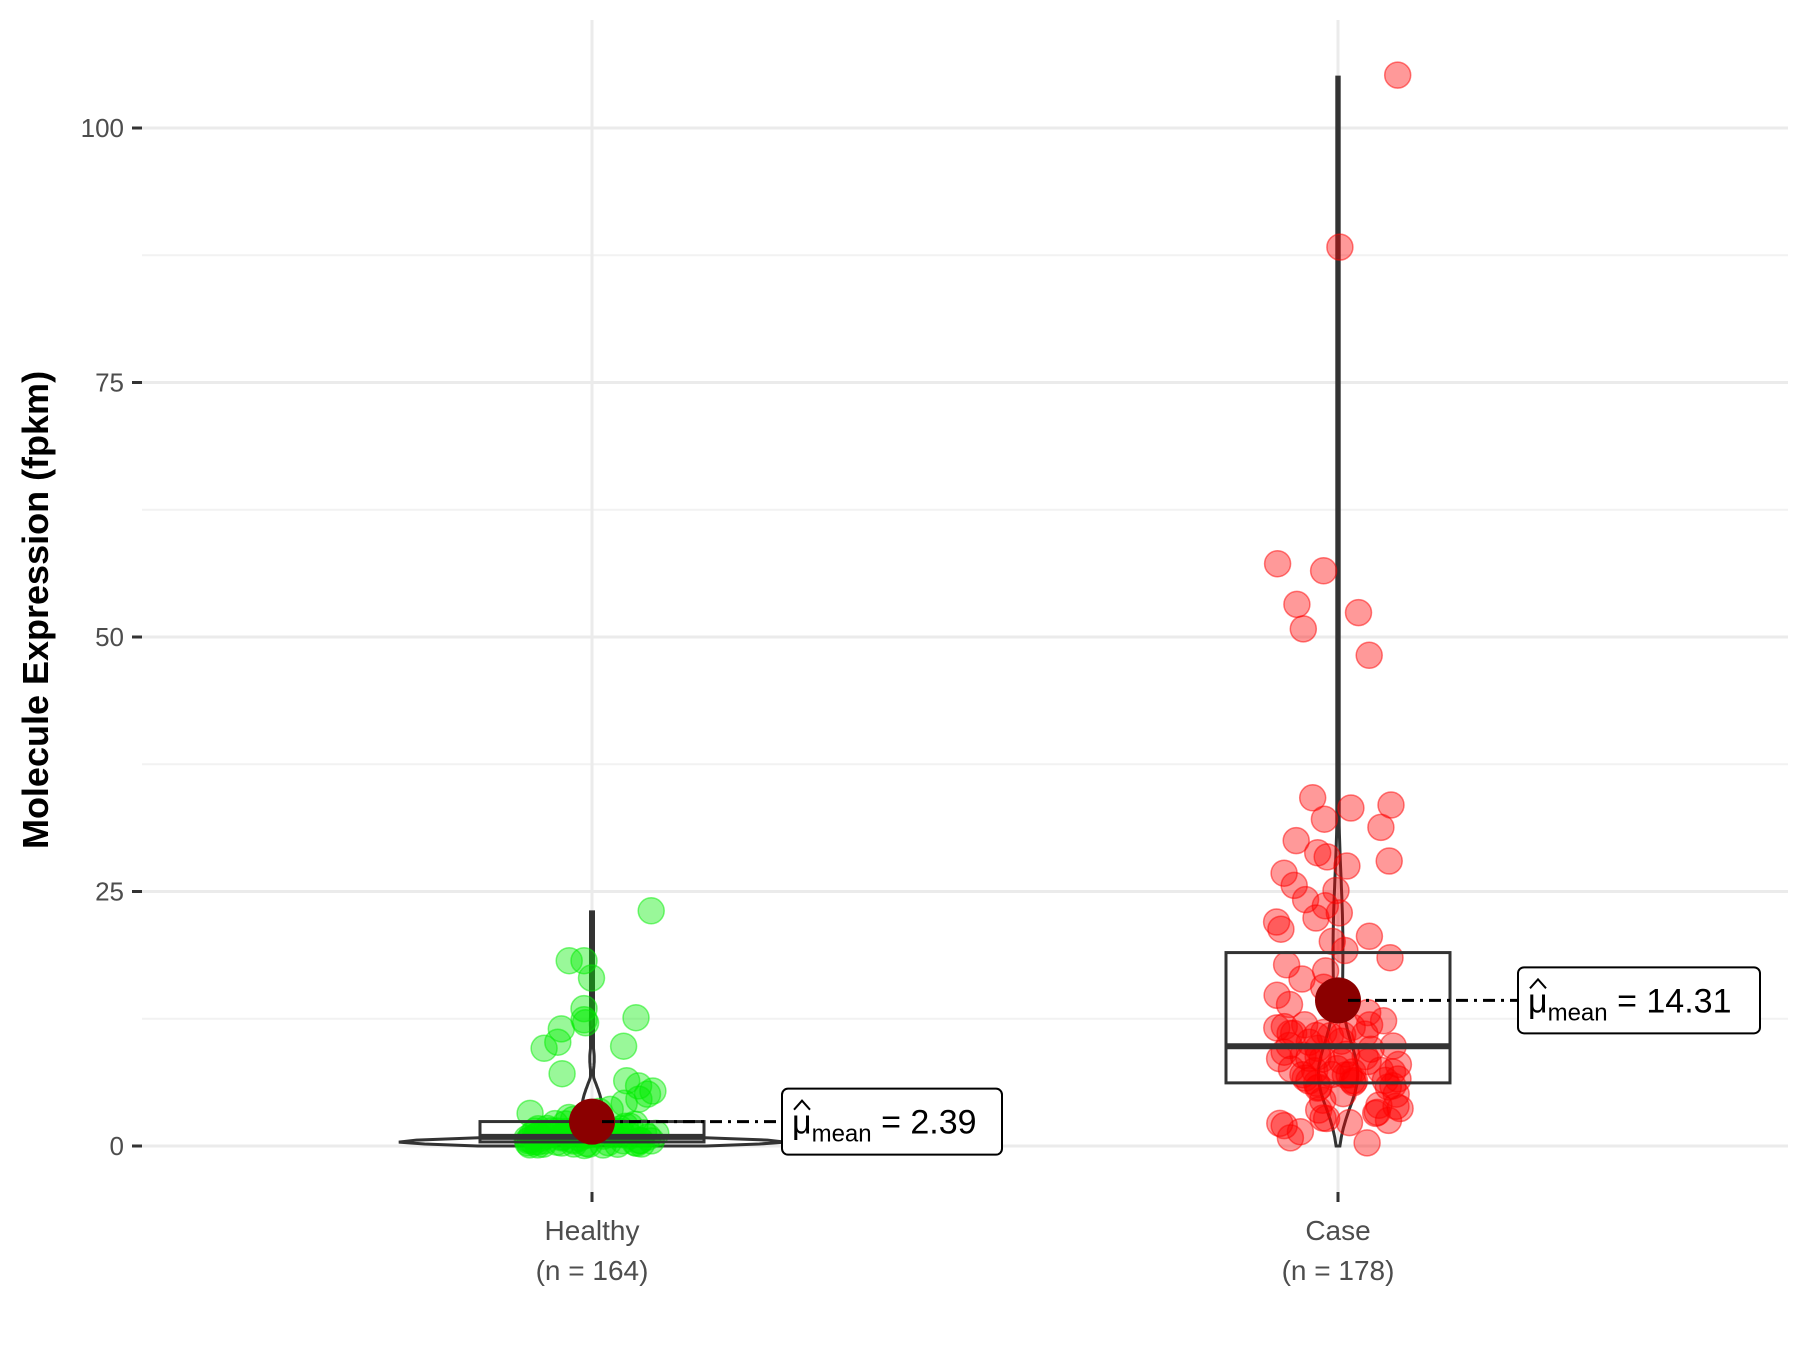  I want to click on y-tick-label: 75, so click(109, 383).